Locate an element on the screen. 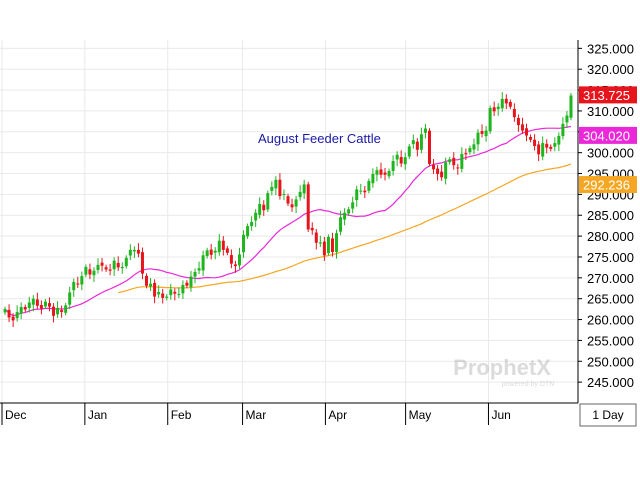 The height and width of the screenshot is (480, 640). interval-box is located at coordinates (608, 415).